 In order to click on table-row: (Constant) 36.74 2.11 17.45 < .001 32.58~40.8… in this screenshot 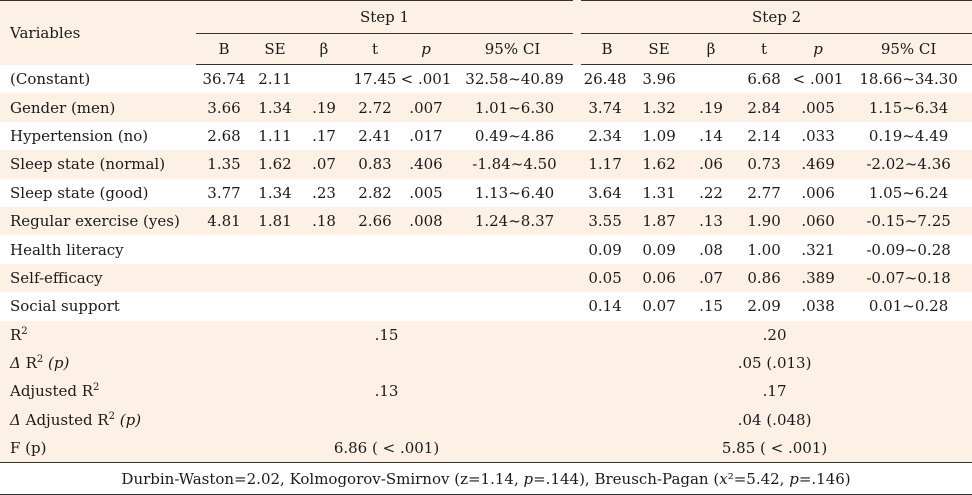, I will do `click(486, 79)`.